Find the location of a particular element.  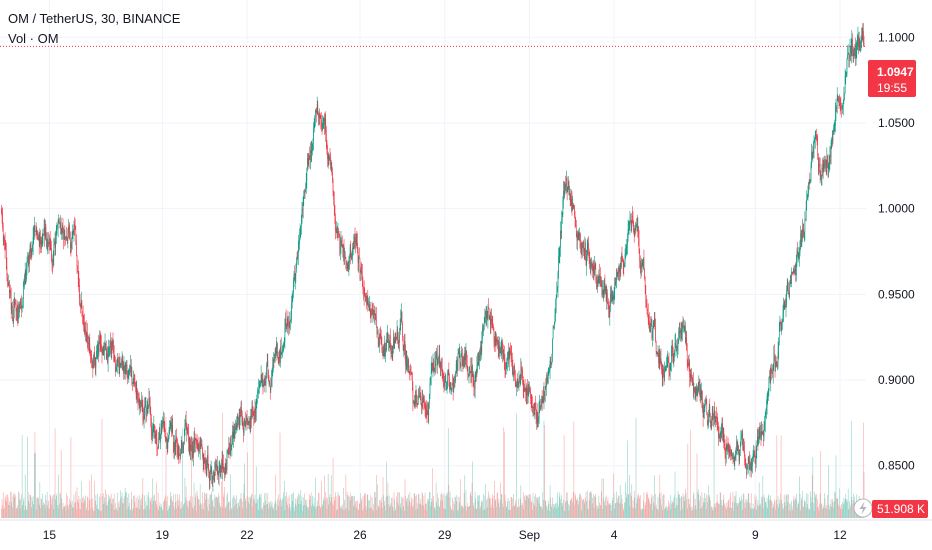

price-tick-label: 1.0500 is located at coordinates (896, 123).